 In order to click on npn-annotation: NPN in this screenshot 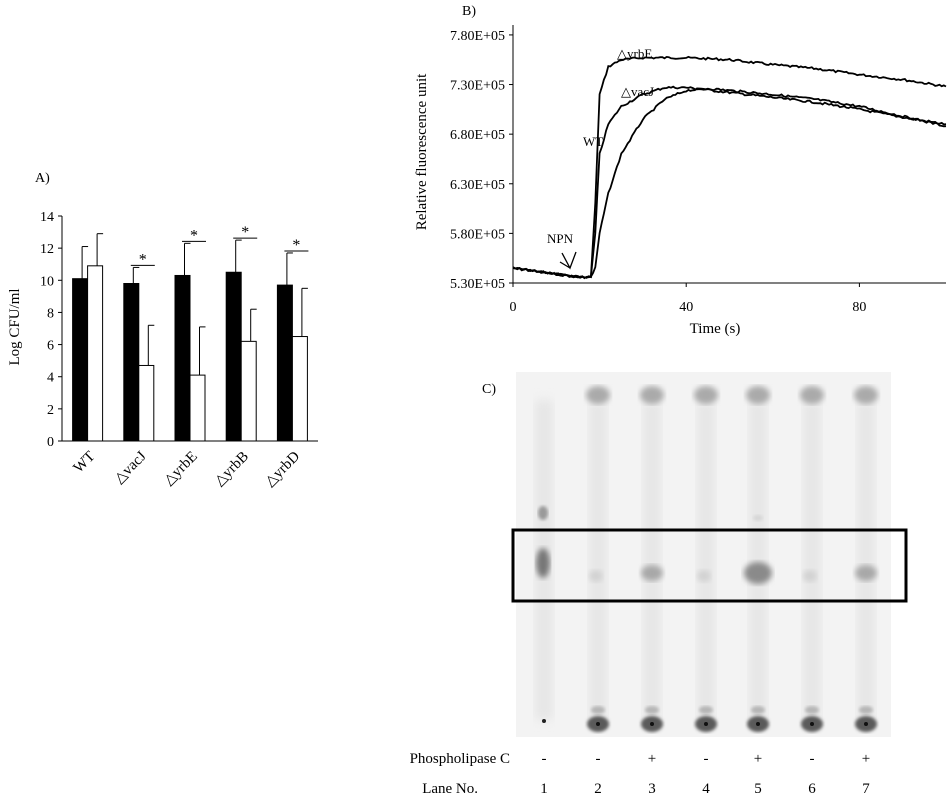, I will do `click(560, 238)`.